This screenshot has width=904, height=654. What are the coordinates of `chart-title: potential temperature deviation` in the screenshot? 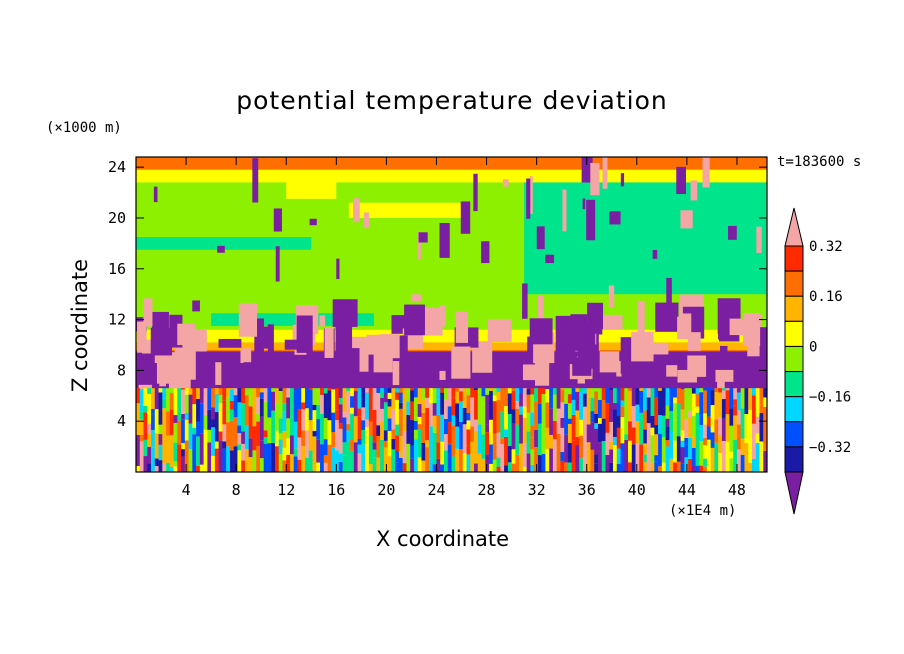 It's located at (452, 100).